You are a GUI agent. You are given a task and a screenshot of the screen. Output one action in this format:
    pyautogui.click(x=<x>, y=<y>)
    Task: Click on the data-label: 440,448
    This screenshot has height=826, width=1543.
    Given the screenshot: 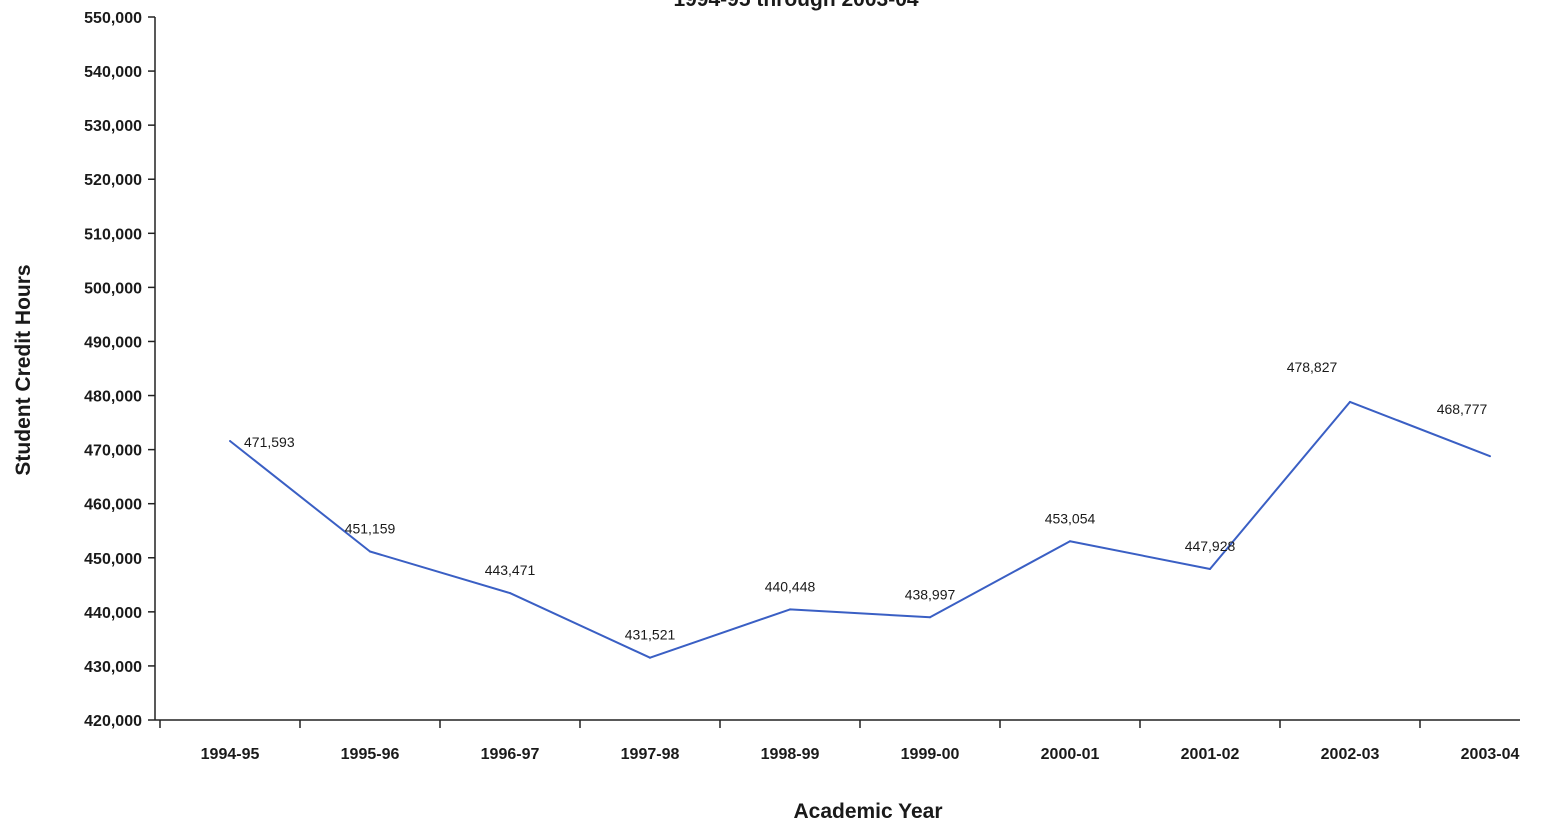 What is the action you would take?
    pyautogui.click(x=790, y=586)
    